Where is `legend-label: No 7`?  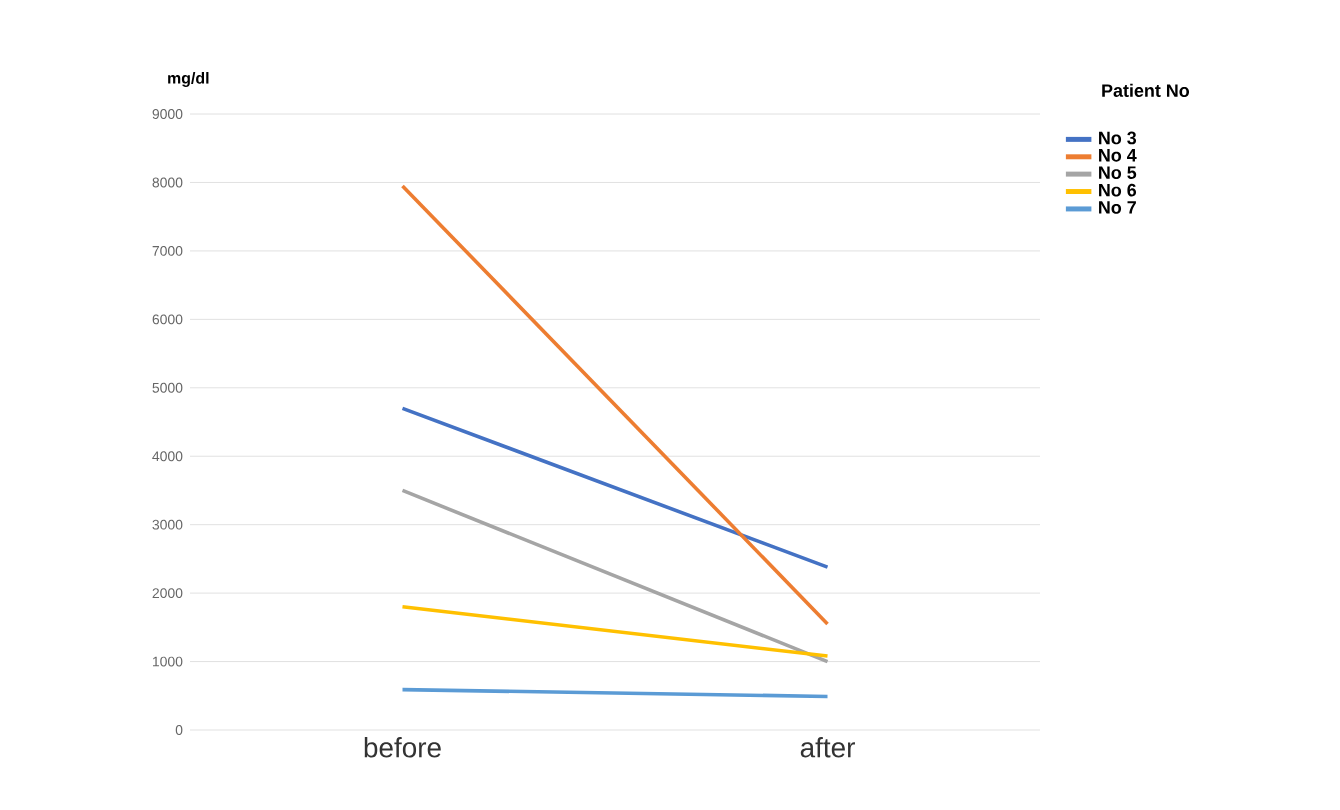 legend-label: No 7 is located at coordinates (1117, 207).